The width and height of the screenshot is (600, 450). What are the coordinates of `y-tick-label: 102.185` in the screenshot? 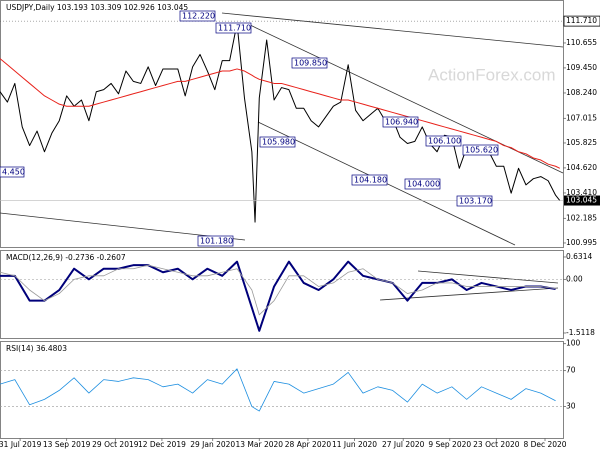 It's located at (581, 217).